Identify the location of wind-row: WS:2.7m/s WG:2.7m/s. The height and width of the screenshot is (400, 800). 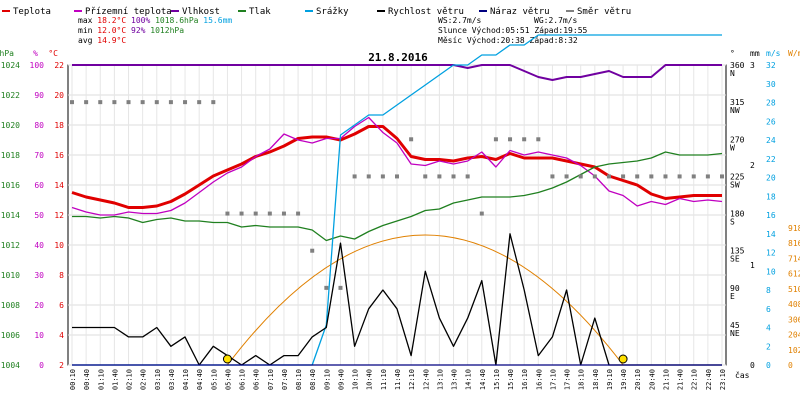
(512, 21).